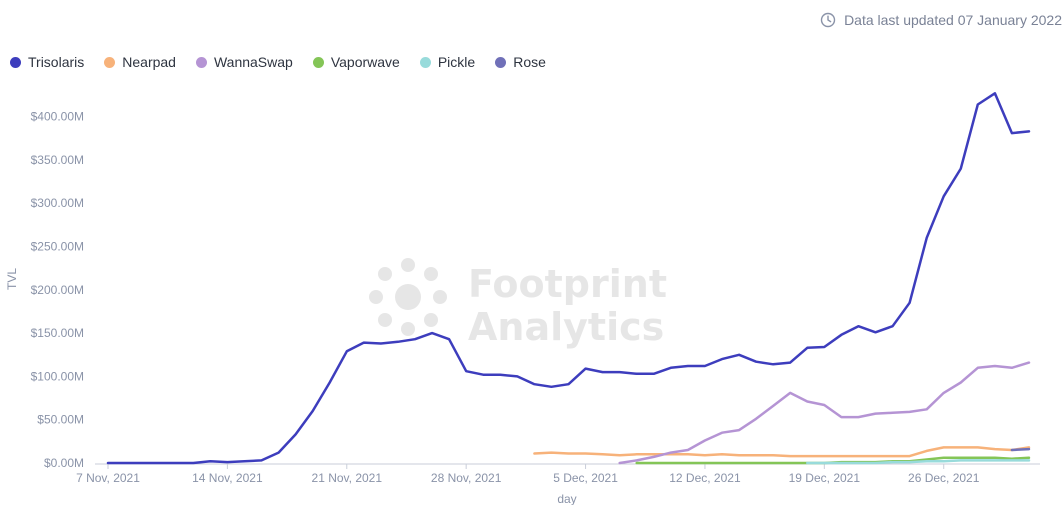  What do you see at coordinates (585, 478) in the screenshot?
I see `x-tick-label: 5 Dec, 2021` at bounding box center [585, 478].